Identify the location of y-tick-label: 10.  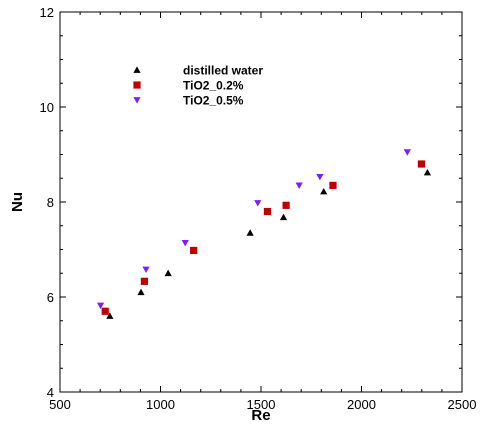
(47, 107).